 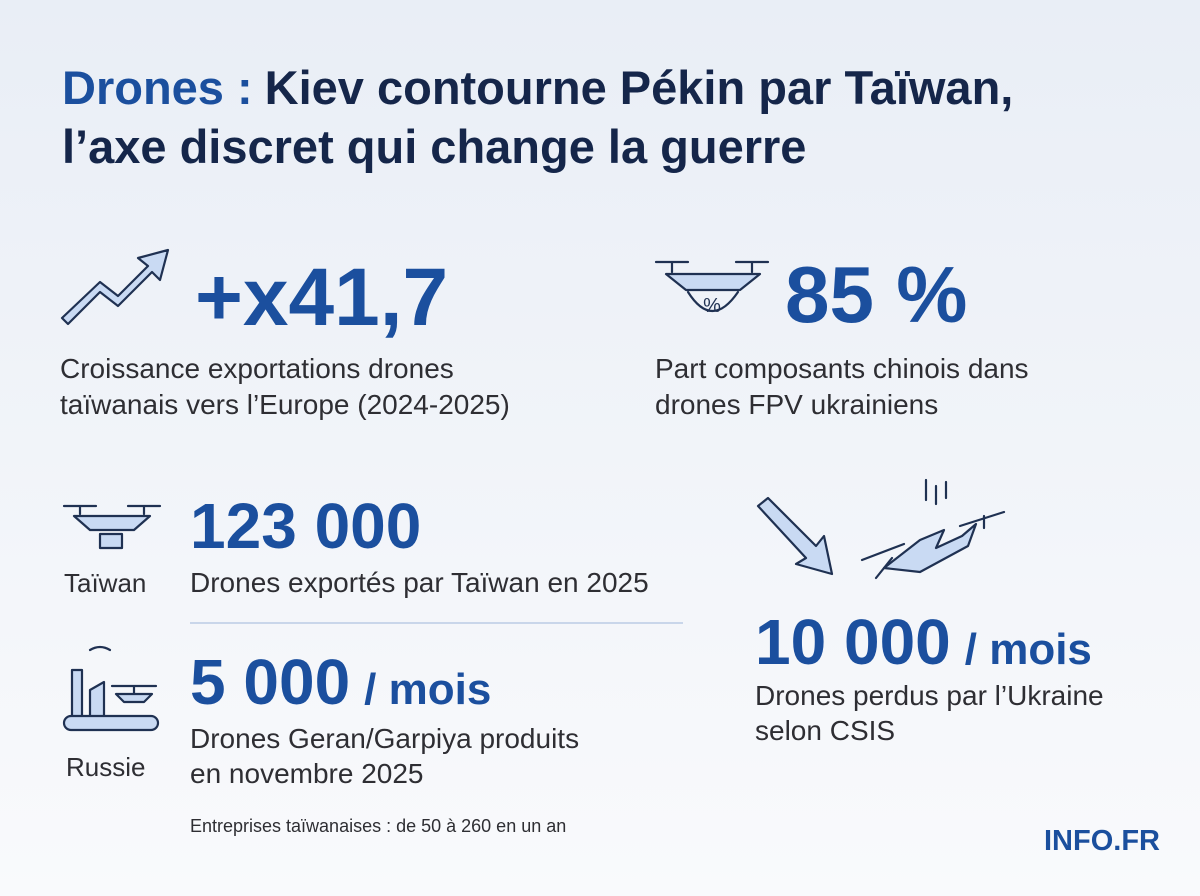 I want to click on falling-drone-icon, so click(x=881, y=529).